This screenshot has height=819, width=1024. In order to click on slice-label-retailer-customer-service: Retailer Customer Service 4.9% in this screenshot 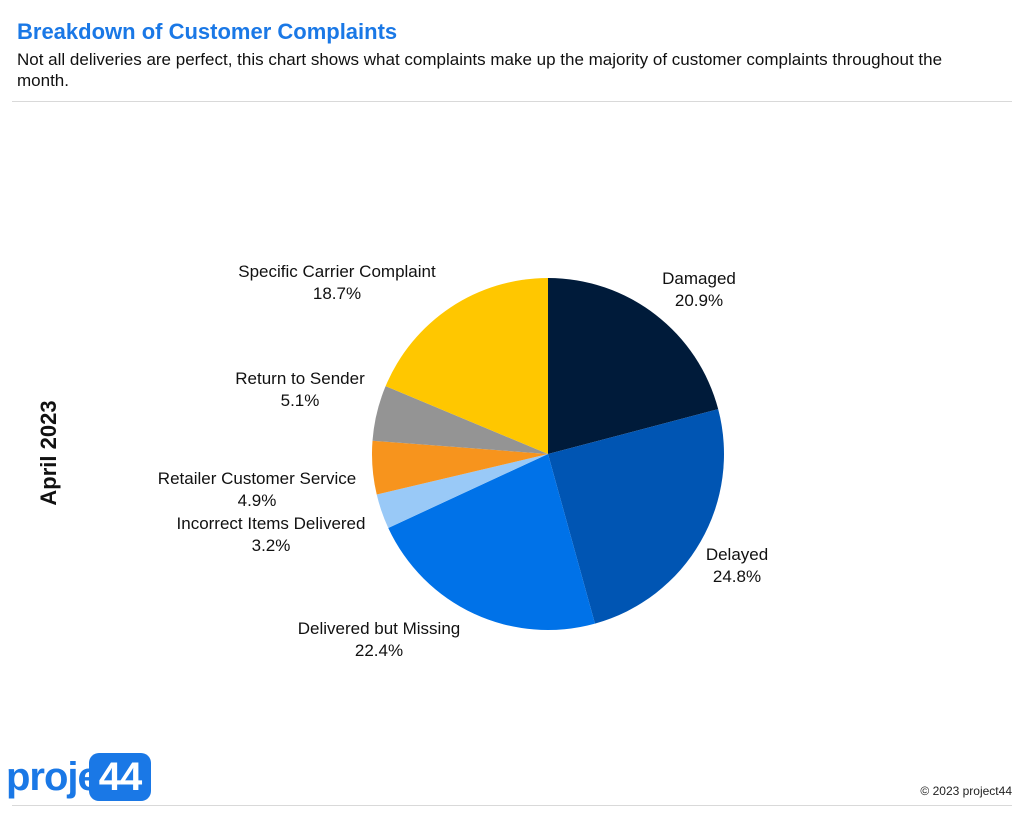, I will do `click(257, 489)`.